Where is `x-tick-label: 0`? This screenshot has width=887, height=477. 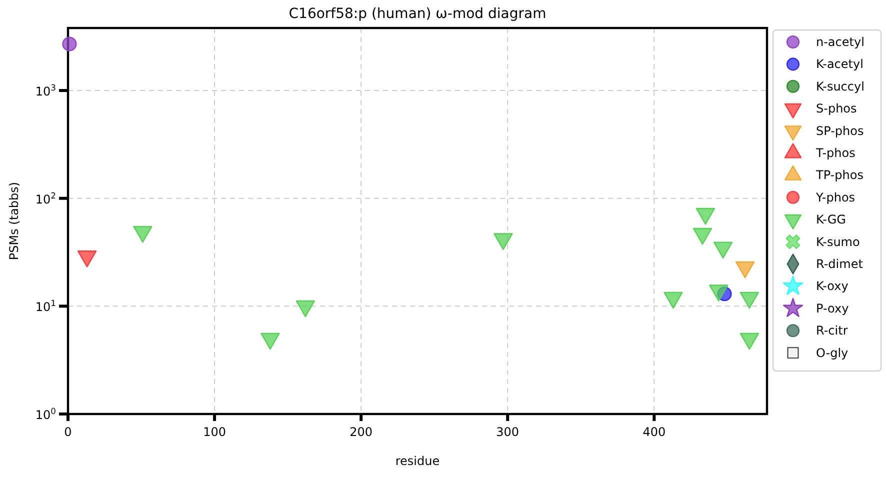
x-tick-label: 0 is located at coordinates (68, 432).